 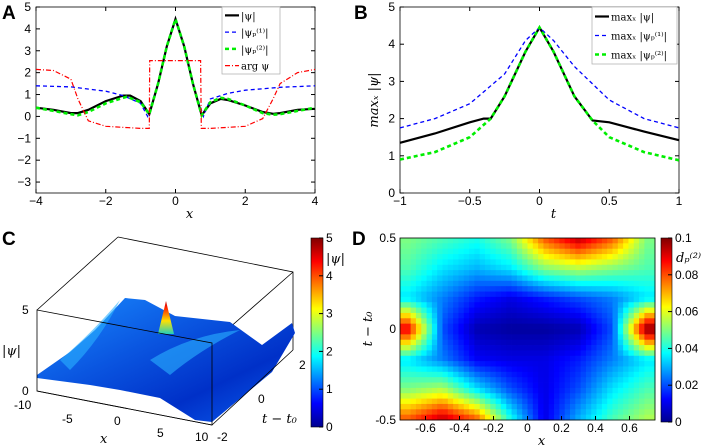 I want to click on t-axis-label: t − t₀, so click(x=280, y=419).